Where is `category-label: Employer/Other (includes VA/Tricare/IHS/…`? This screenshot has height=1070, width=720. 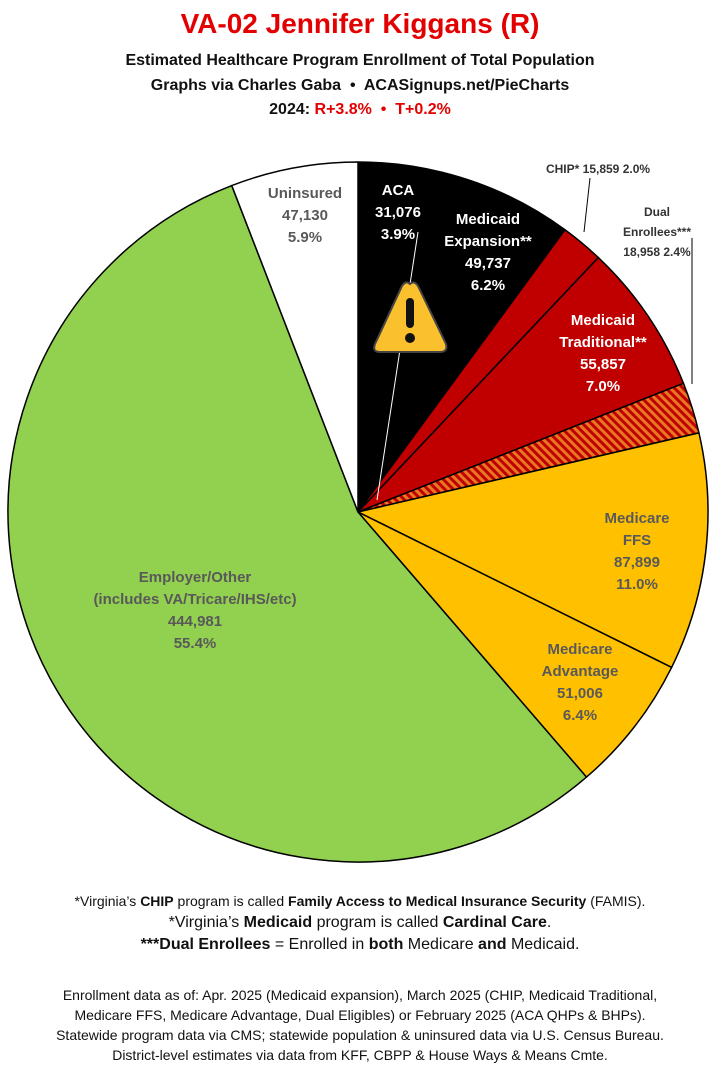
category-label: Employer/Other (includes VA/Tricare/IHS/… is located at coordinates (195, 588).